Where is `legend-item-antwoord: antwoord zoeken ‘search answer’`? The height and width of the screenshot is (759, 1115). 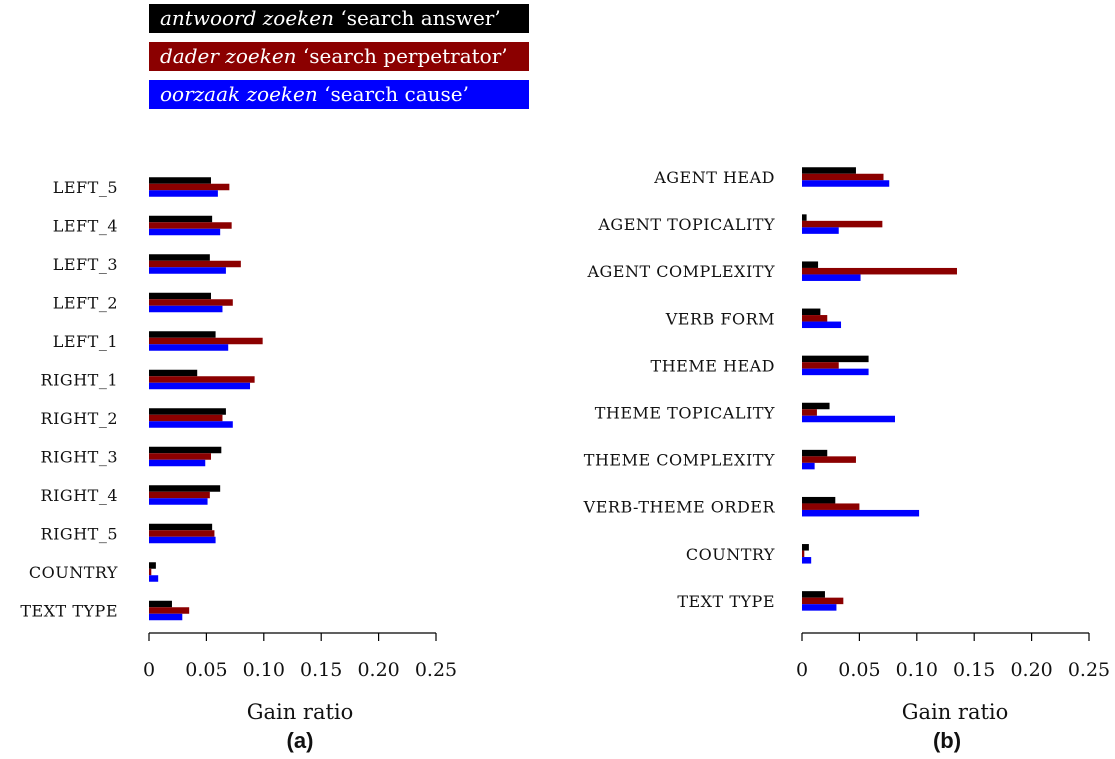
legend-item-antwoord: antwoord zoeken ‘search answer’ is located at coordinates (339, 18).